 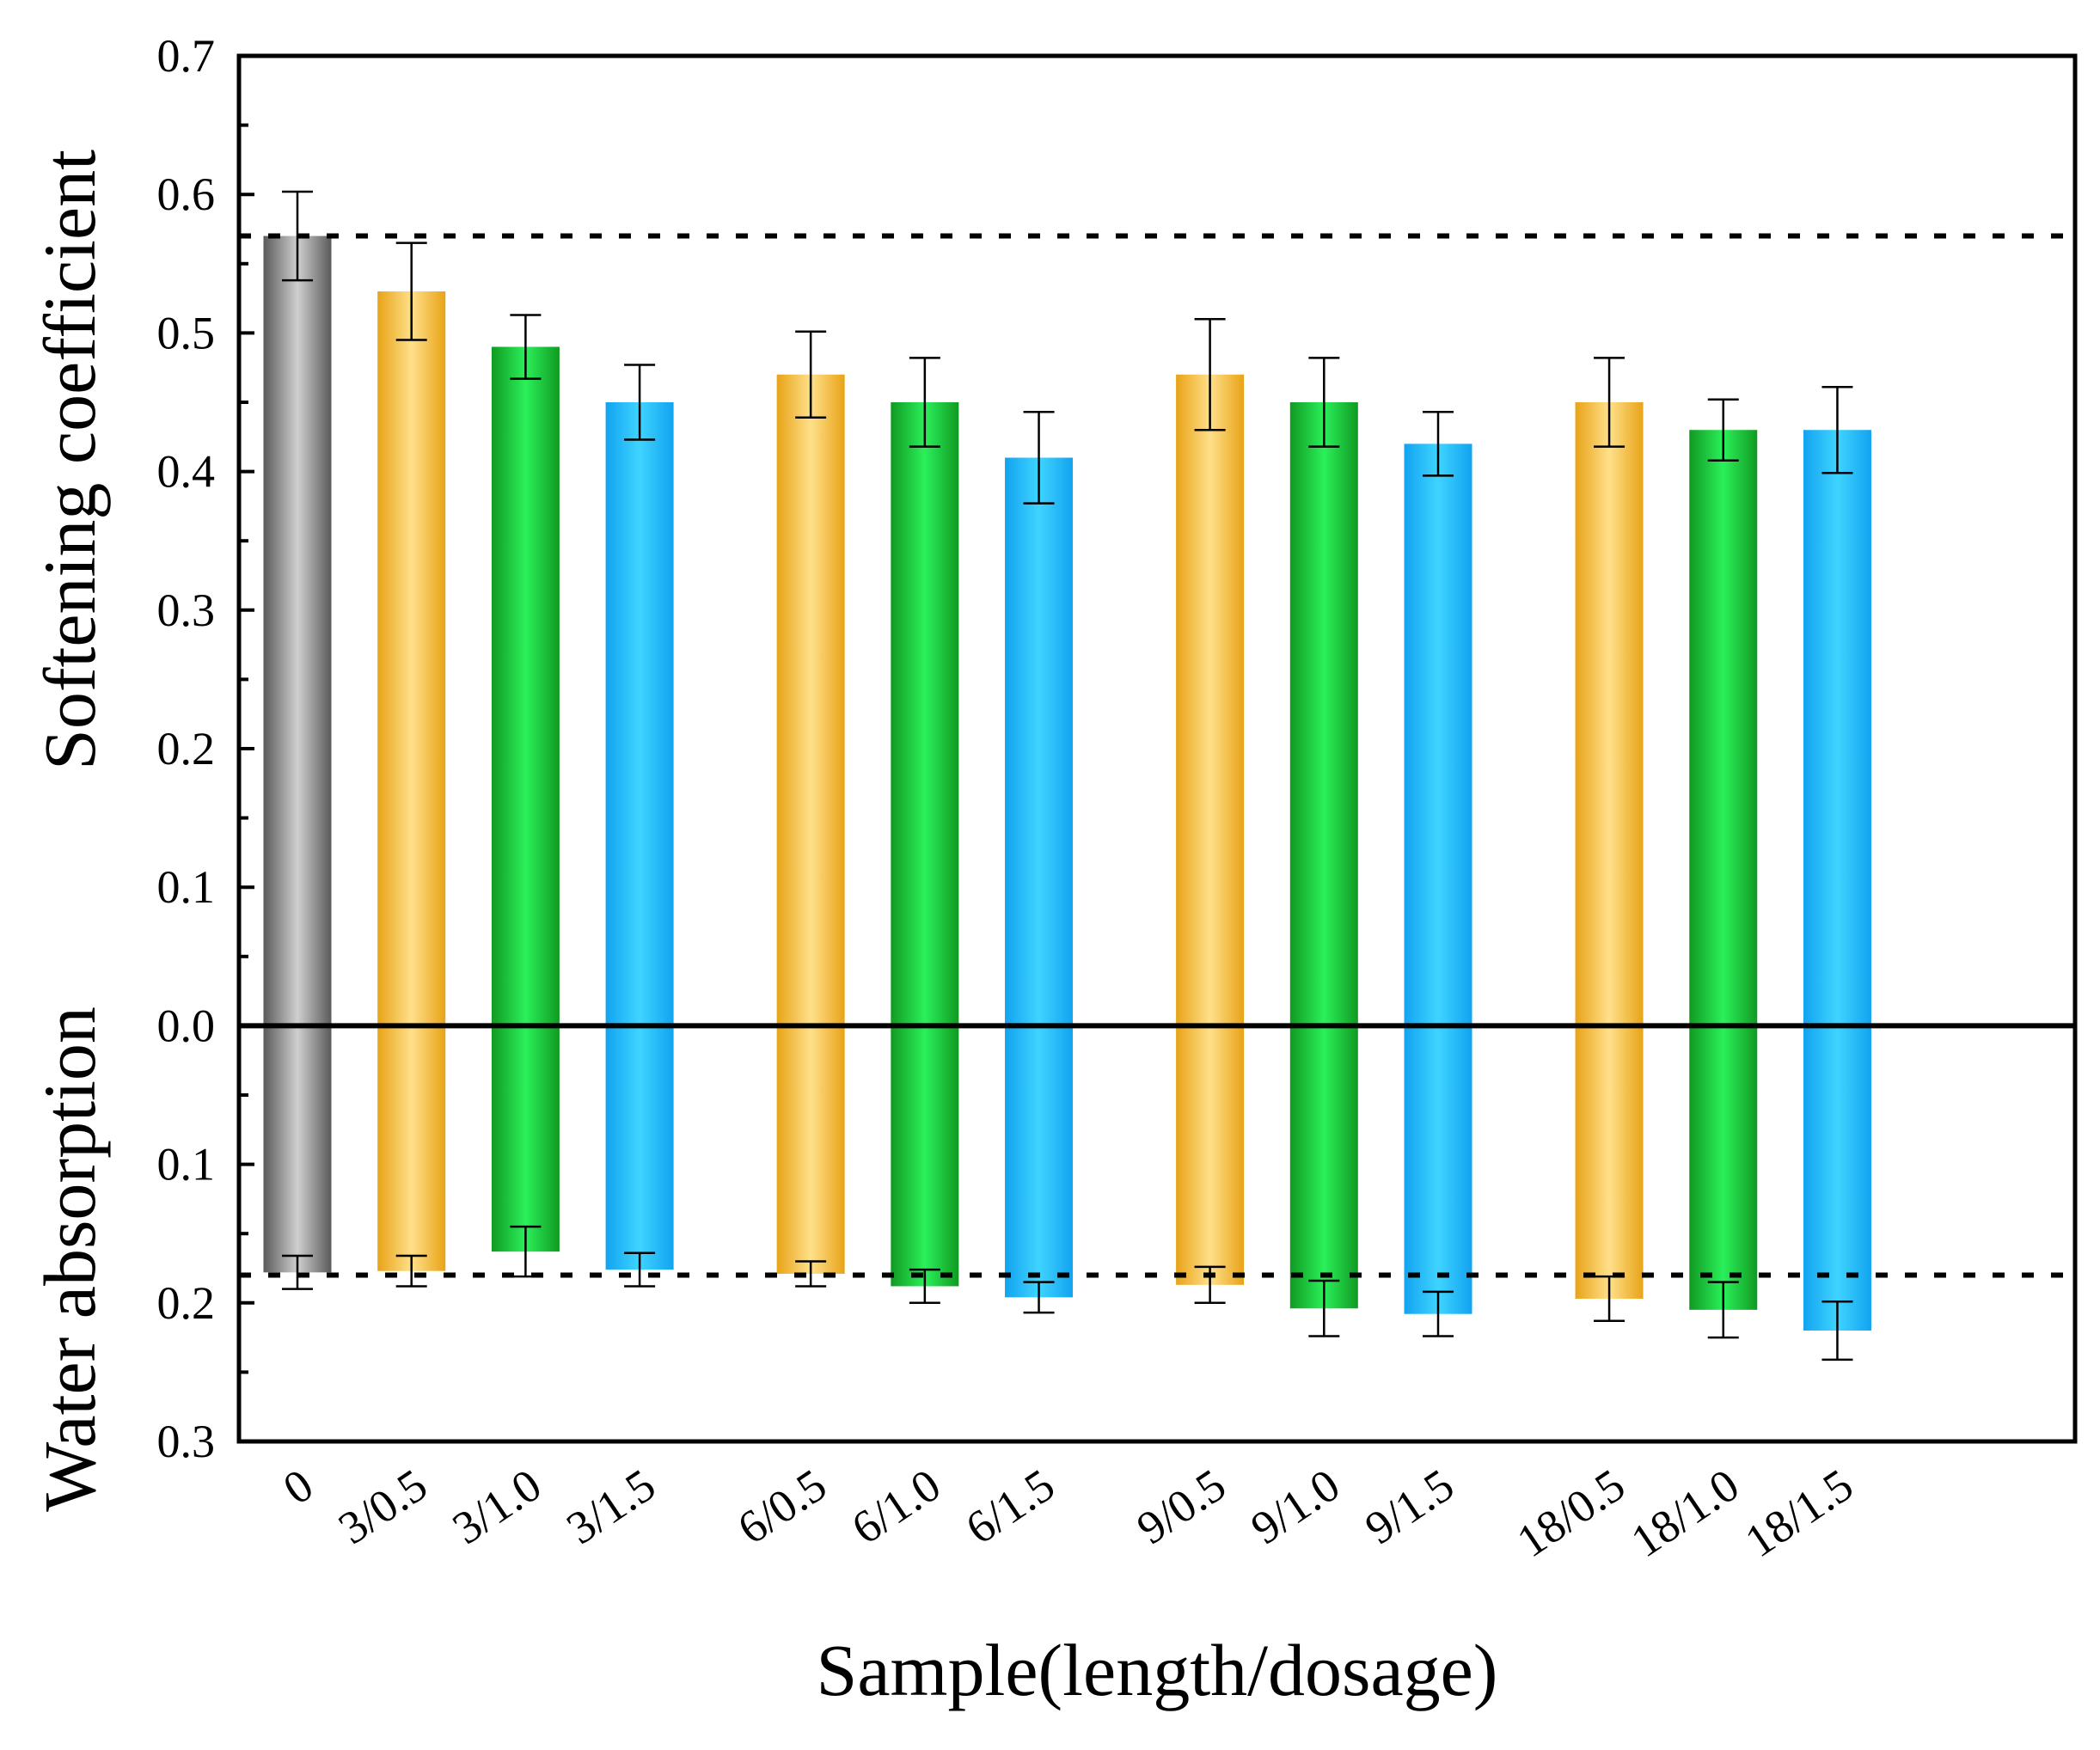 What do you see at coordinates (1610, 1299) in the screenshot?
I see `error-bar-water-18/0.5` at bounding box center [1610, 1299].